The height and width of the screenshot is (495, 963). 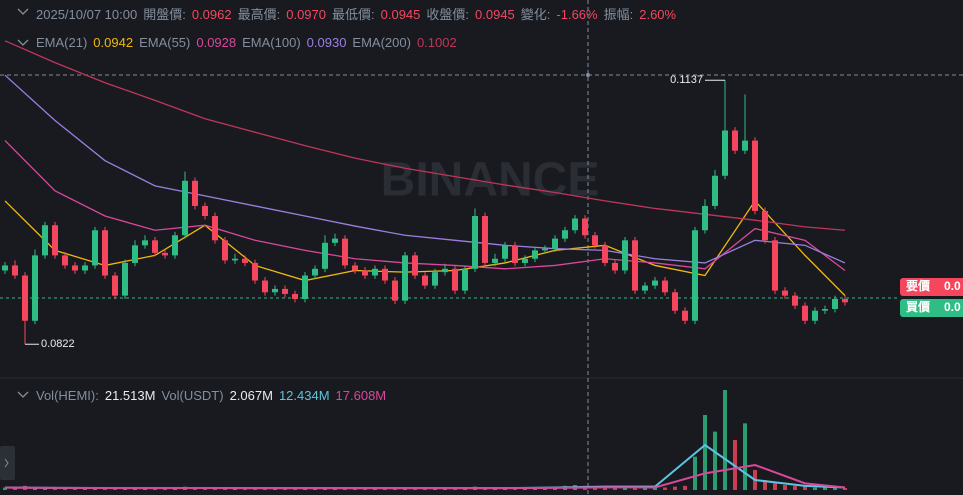 What do you see at coordinates (918, 285) in the screenshot?
I see `ask-label: 要價` at bounding box center [918, 285].